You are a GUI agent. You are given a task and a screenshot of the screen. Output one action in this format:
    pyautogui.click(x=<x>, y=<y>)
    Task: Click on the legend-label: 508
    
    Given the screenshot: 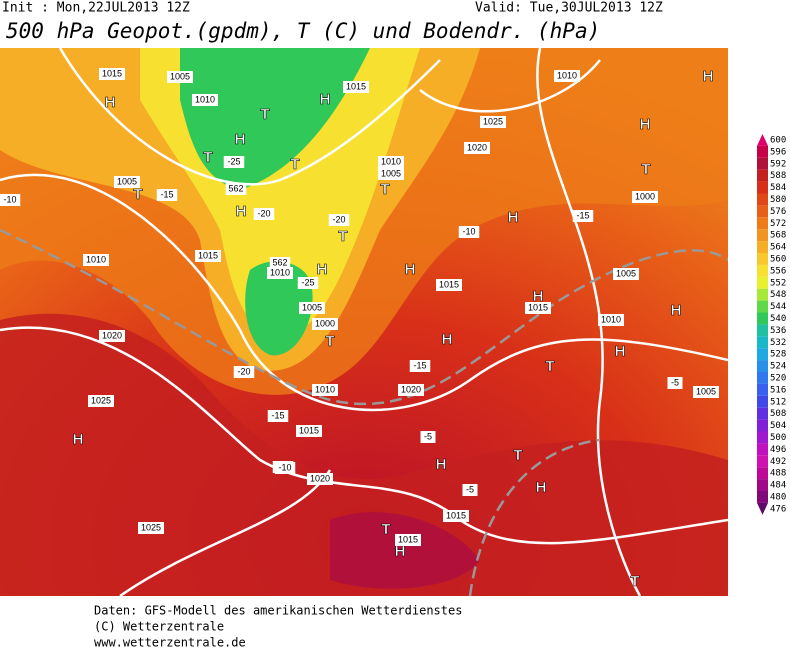 What is the action you would take?
    pyautogui.click(x=778, y=414)
    